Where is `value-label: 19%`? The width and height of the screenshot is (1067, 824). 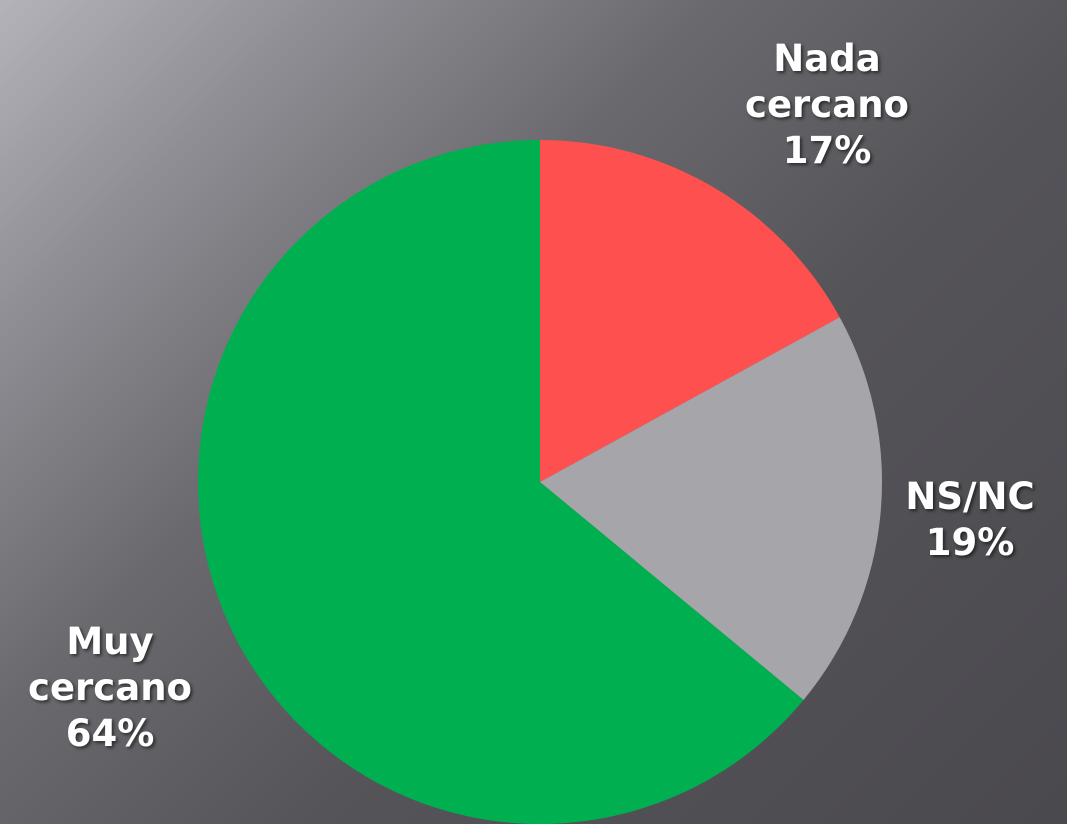
value-label: 19% is located at coordinates (970, 542).